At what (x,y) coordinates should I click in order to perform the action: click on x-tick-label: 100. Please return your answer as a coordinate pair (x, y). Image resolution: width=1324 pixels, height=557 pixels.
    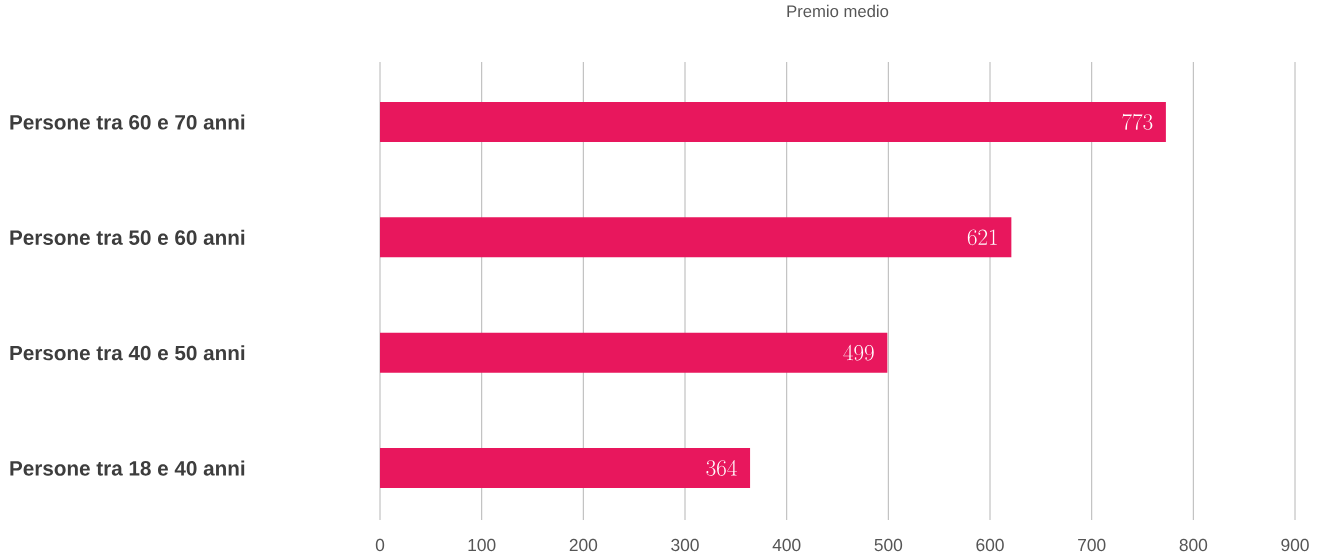
    Looking at the image, I should click on (482, 545).